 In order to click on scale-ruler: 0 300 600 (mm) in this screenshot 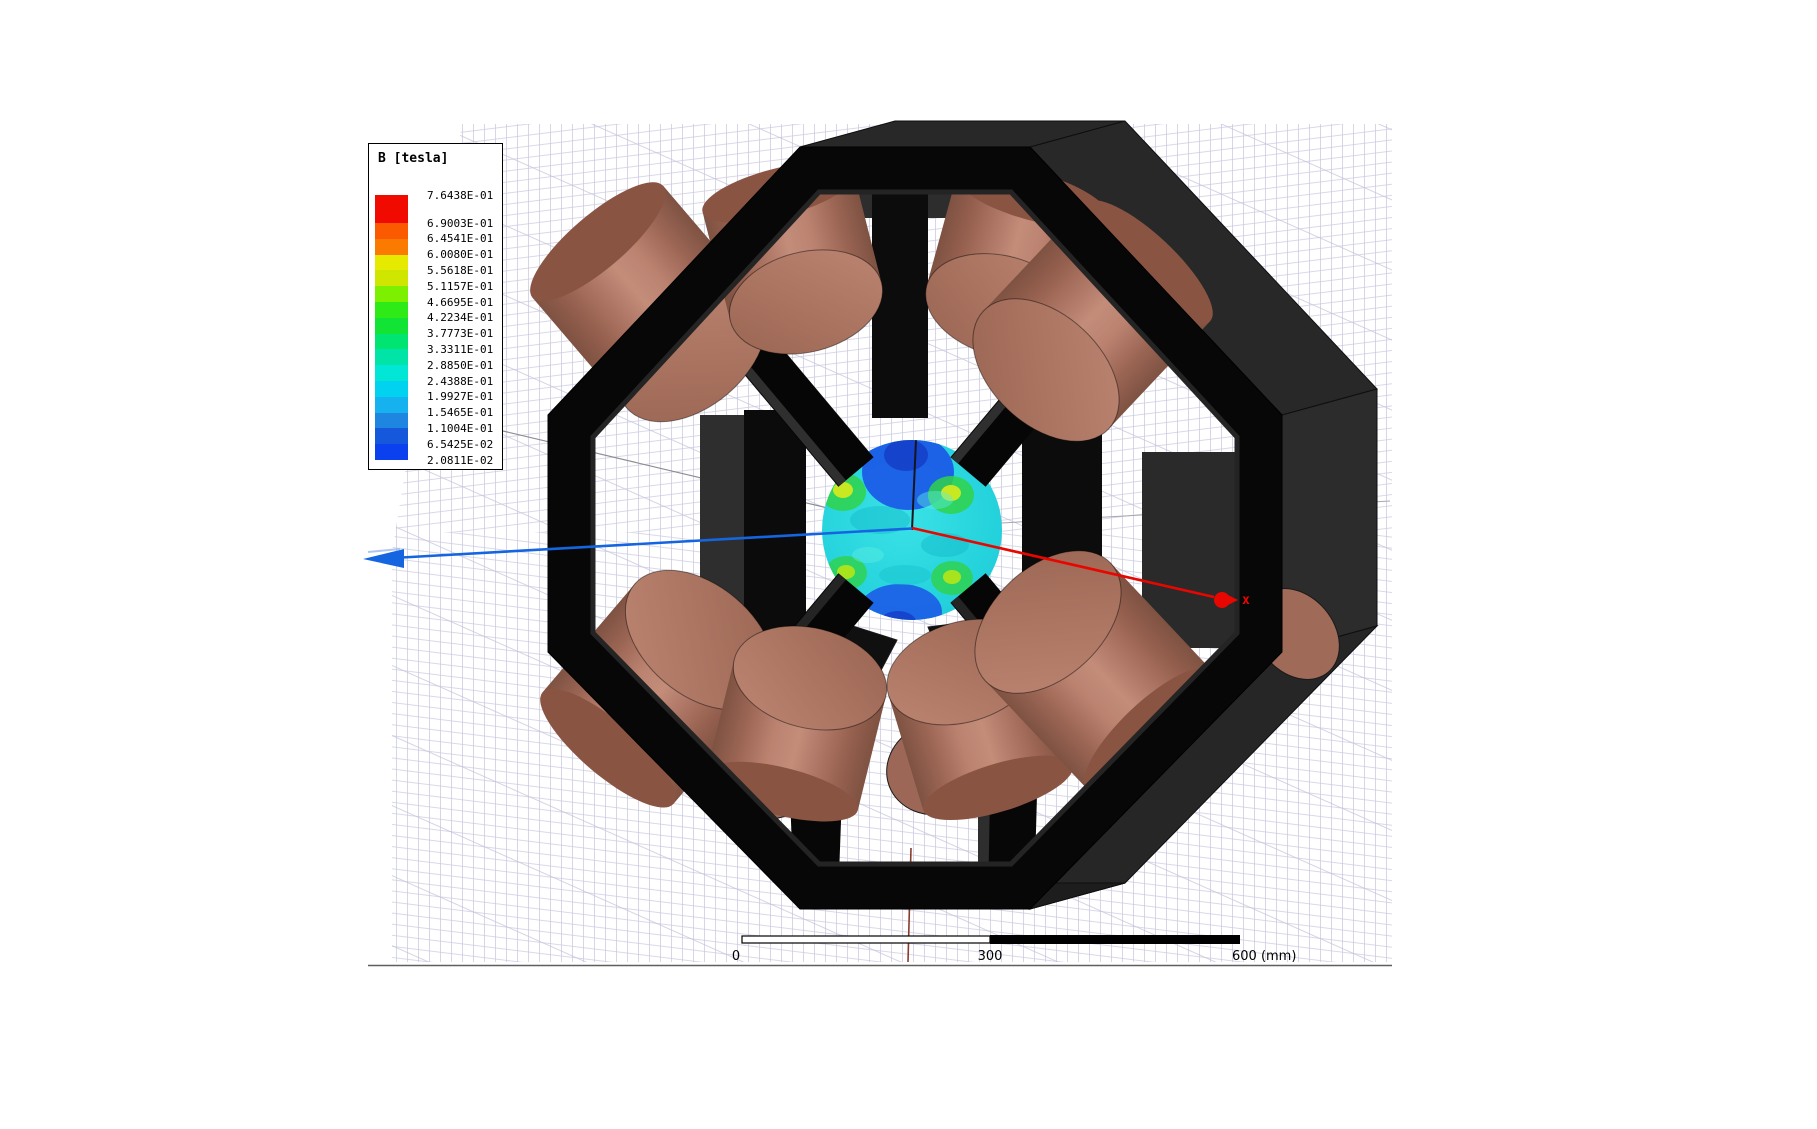, I will do `click(1014, 949)`.